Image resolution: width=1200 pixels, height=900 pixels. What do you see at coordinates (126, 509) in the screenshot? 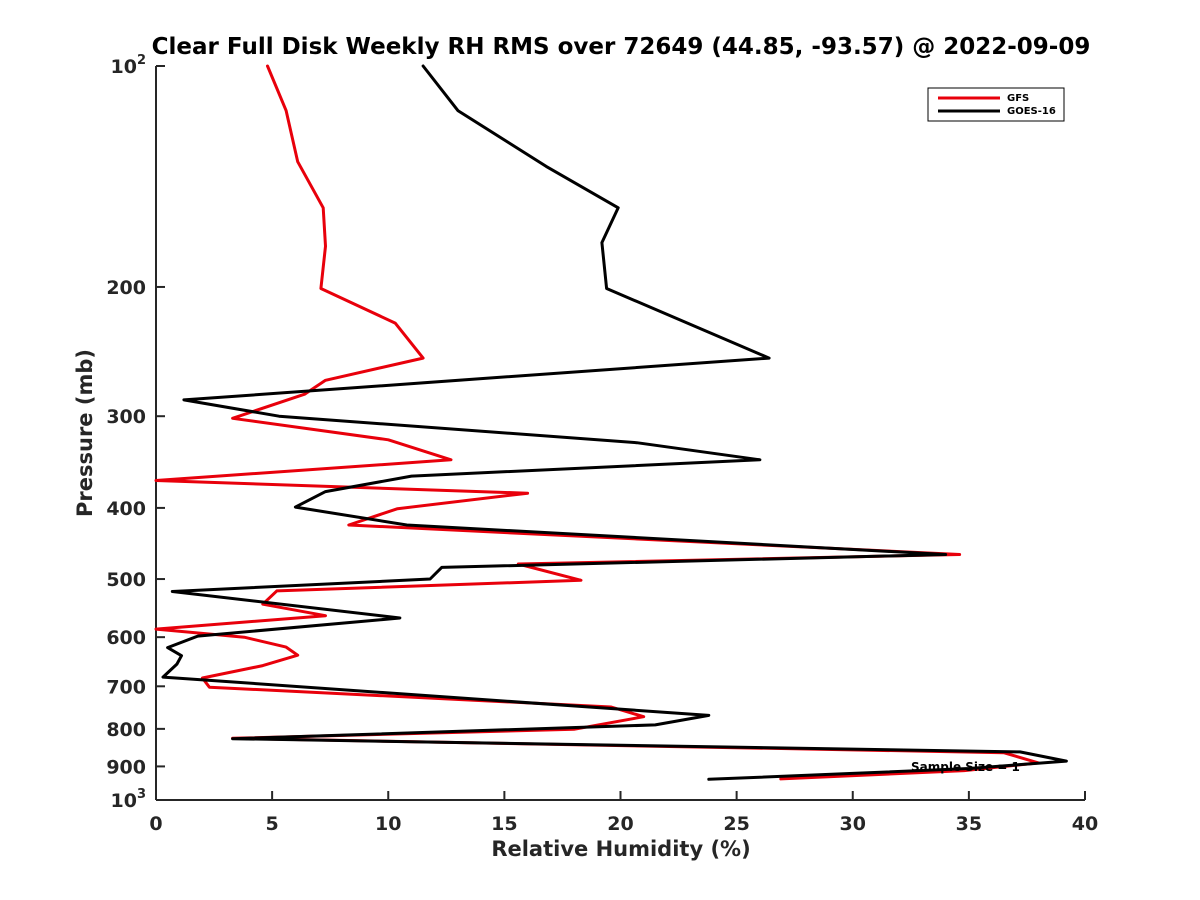
I see `y-tick-label: 400` at bounding box center [126, 509].